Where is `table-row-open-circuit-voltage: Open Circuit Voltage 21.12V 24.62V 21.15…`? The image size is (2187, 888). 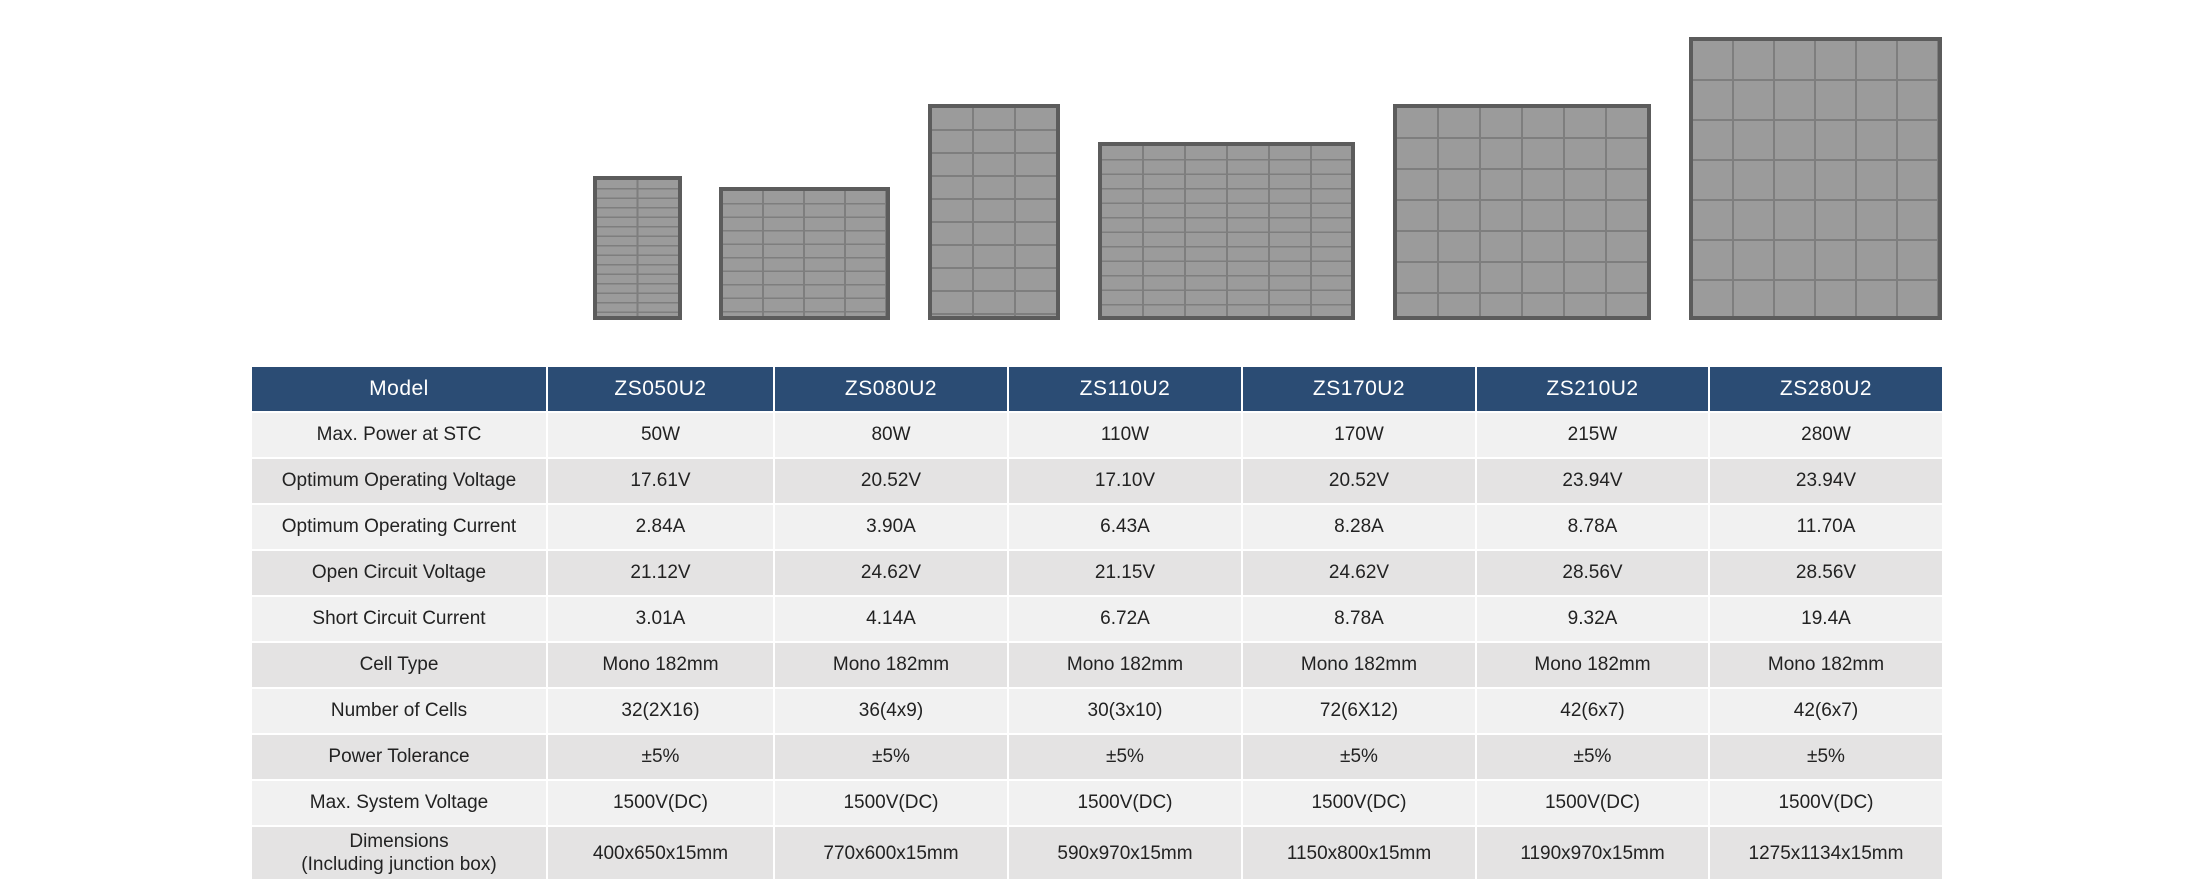
table-row-open-circuit-voltage: Open Circuit Voltage 21.12V 24.62V 21.15… is located at coordinates (1097, 572).